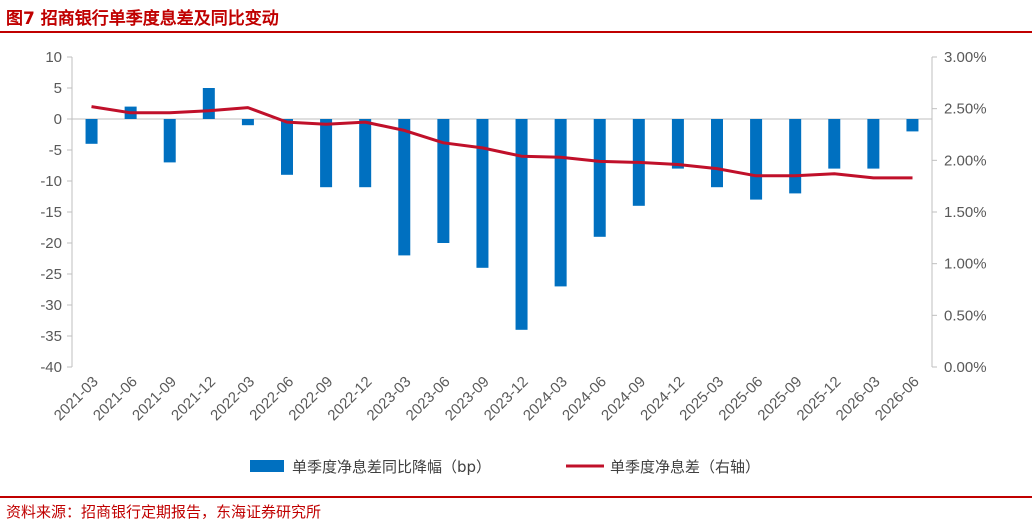 The width and height of the screenshot is (1032, 526). Describe the element at coordinates (58, 88) in the screenshot. I see `left-tick-label: 5` at that location.